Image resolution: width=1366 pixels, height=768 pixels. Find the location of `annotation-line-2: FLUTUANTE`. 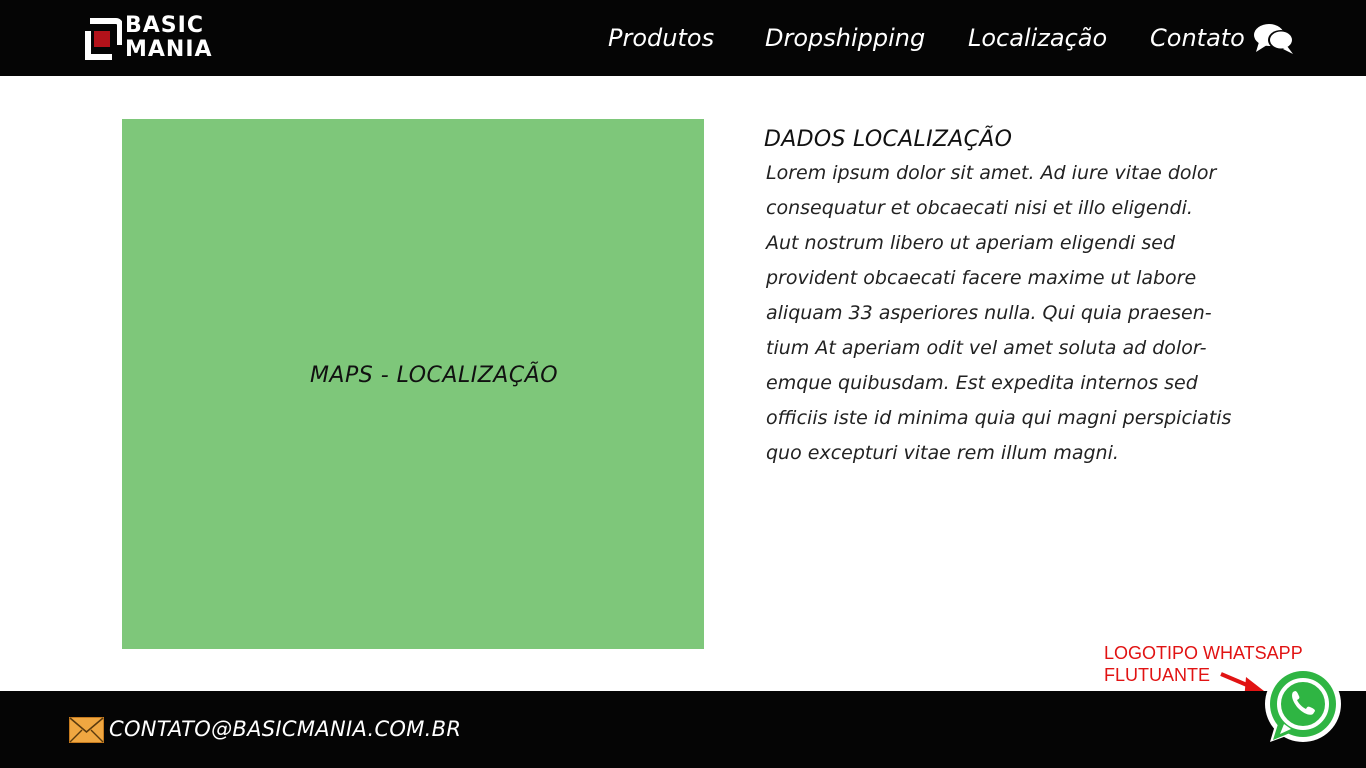

annotation-line-2: FLUTUANTE is located at coordinates (1157, 675).